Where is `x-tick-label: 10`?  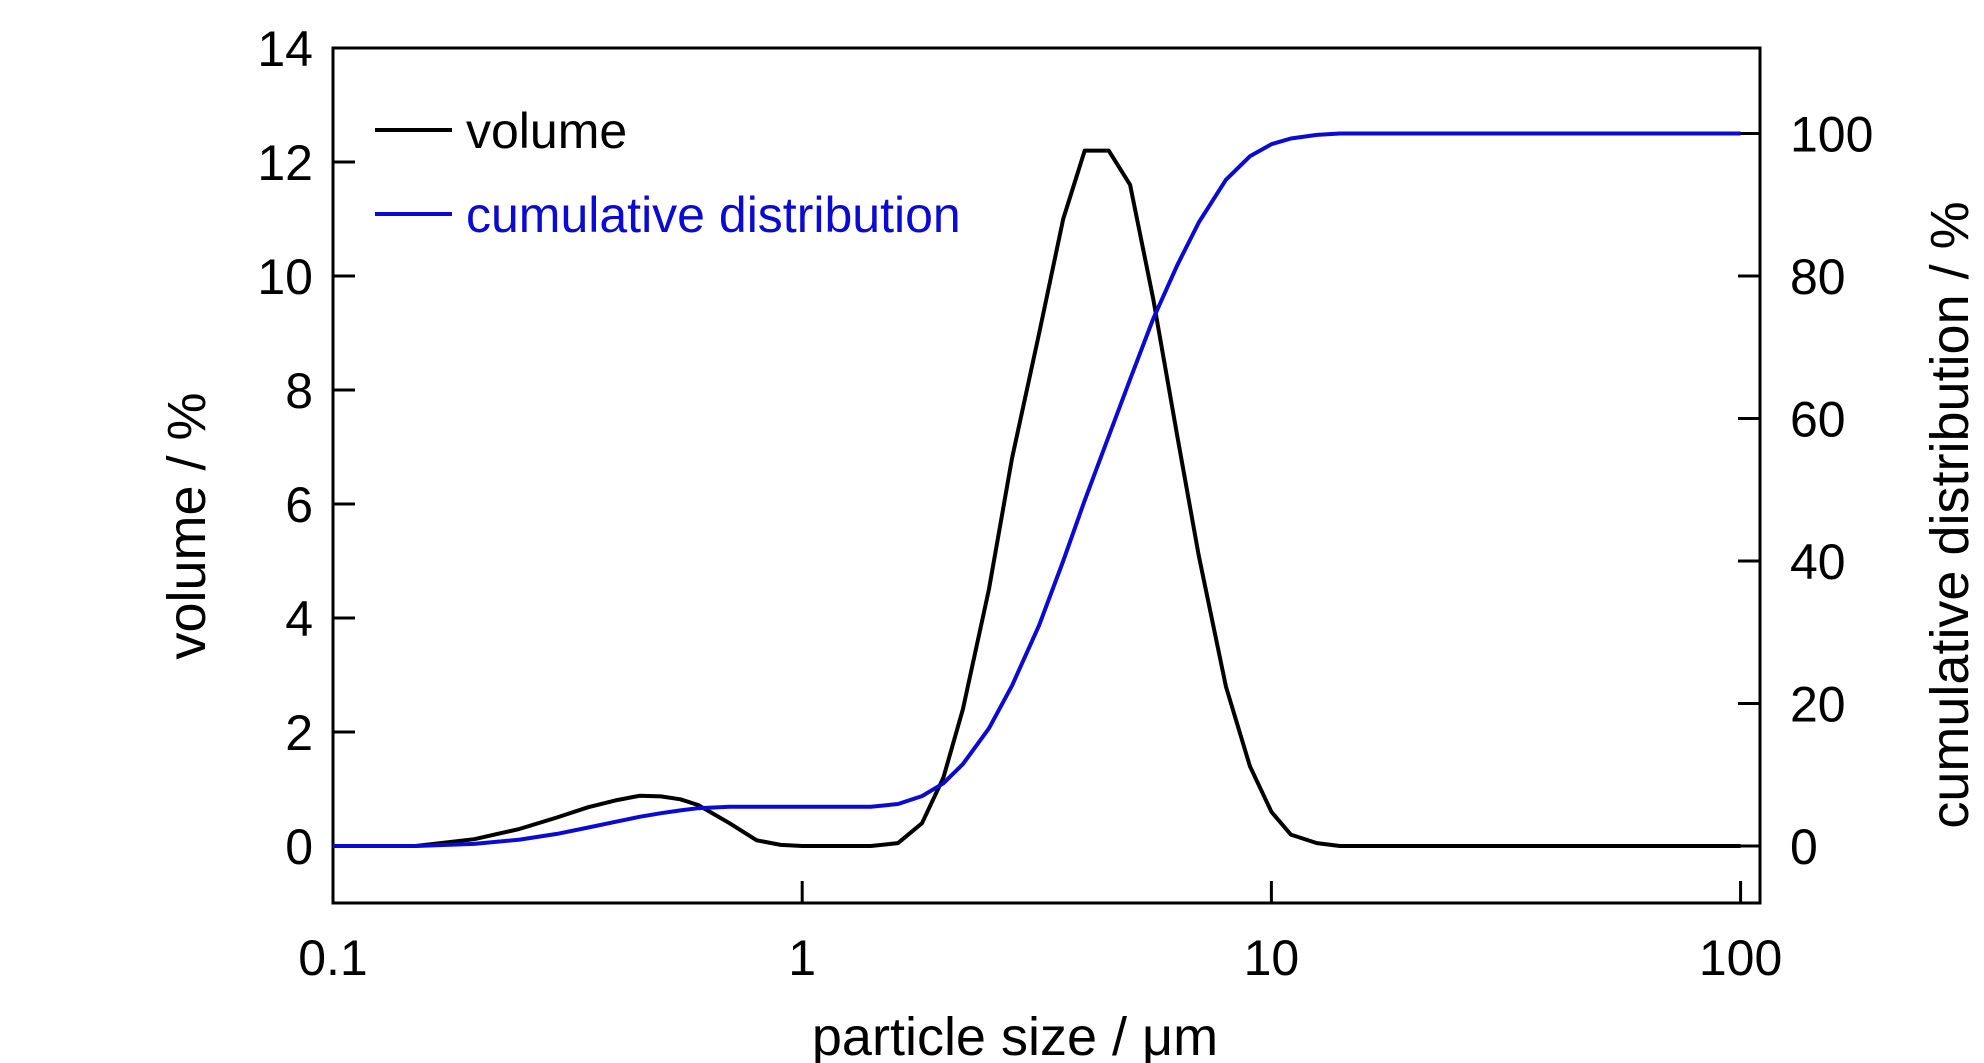 x-tick-label: 10 is located at coordinates (1272, 958).